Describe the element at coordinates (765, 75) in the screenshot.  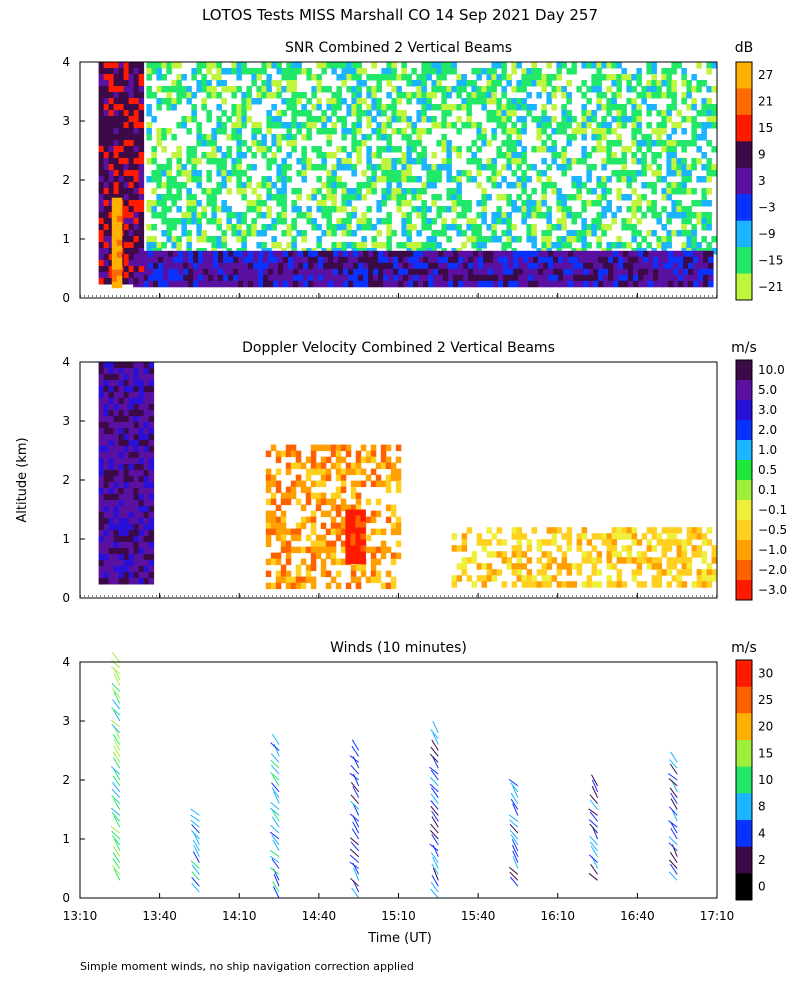
I see `colorbar-label: 27` at that location.